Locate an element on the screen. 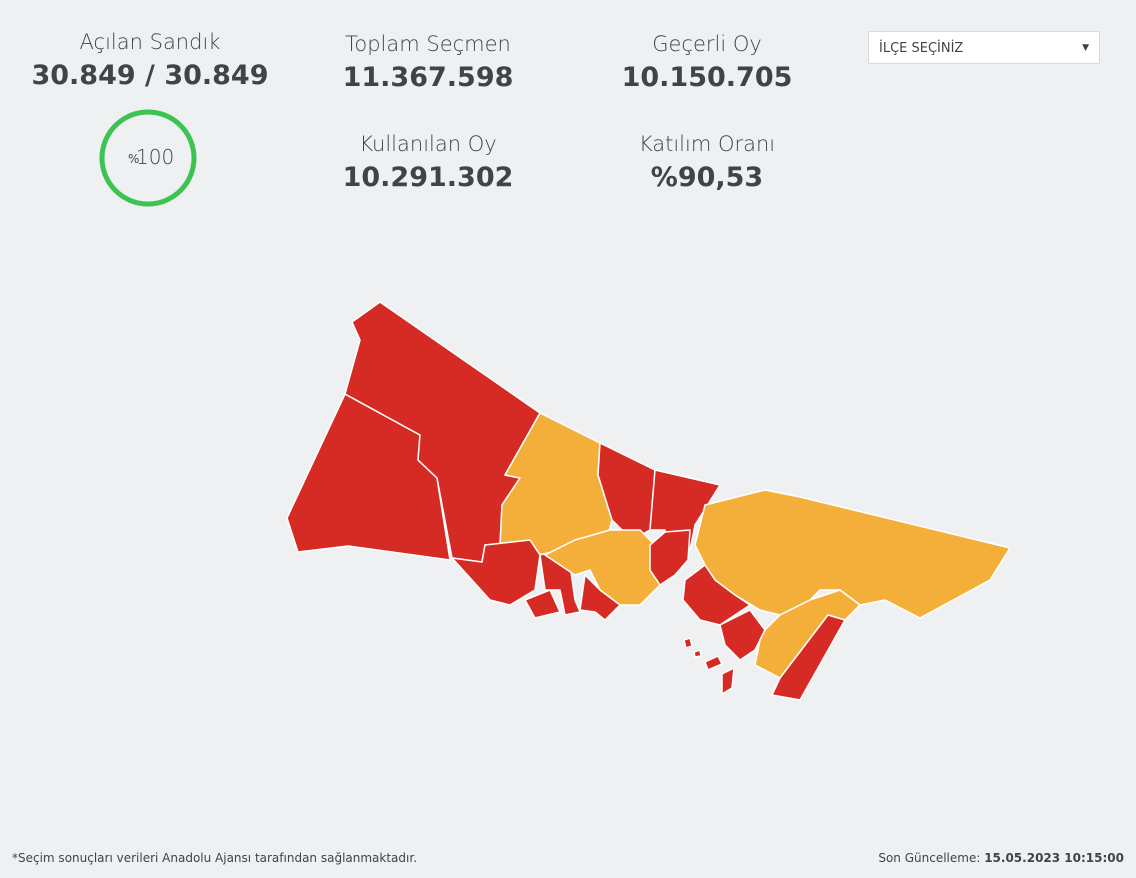 The height and width of the screenshot is (878, 1136). stat-label: Toplam Seçmen is located at coordinates (428, 44).